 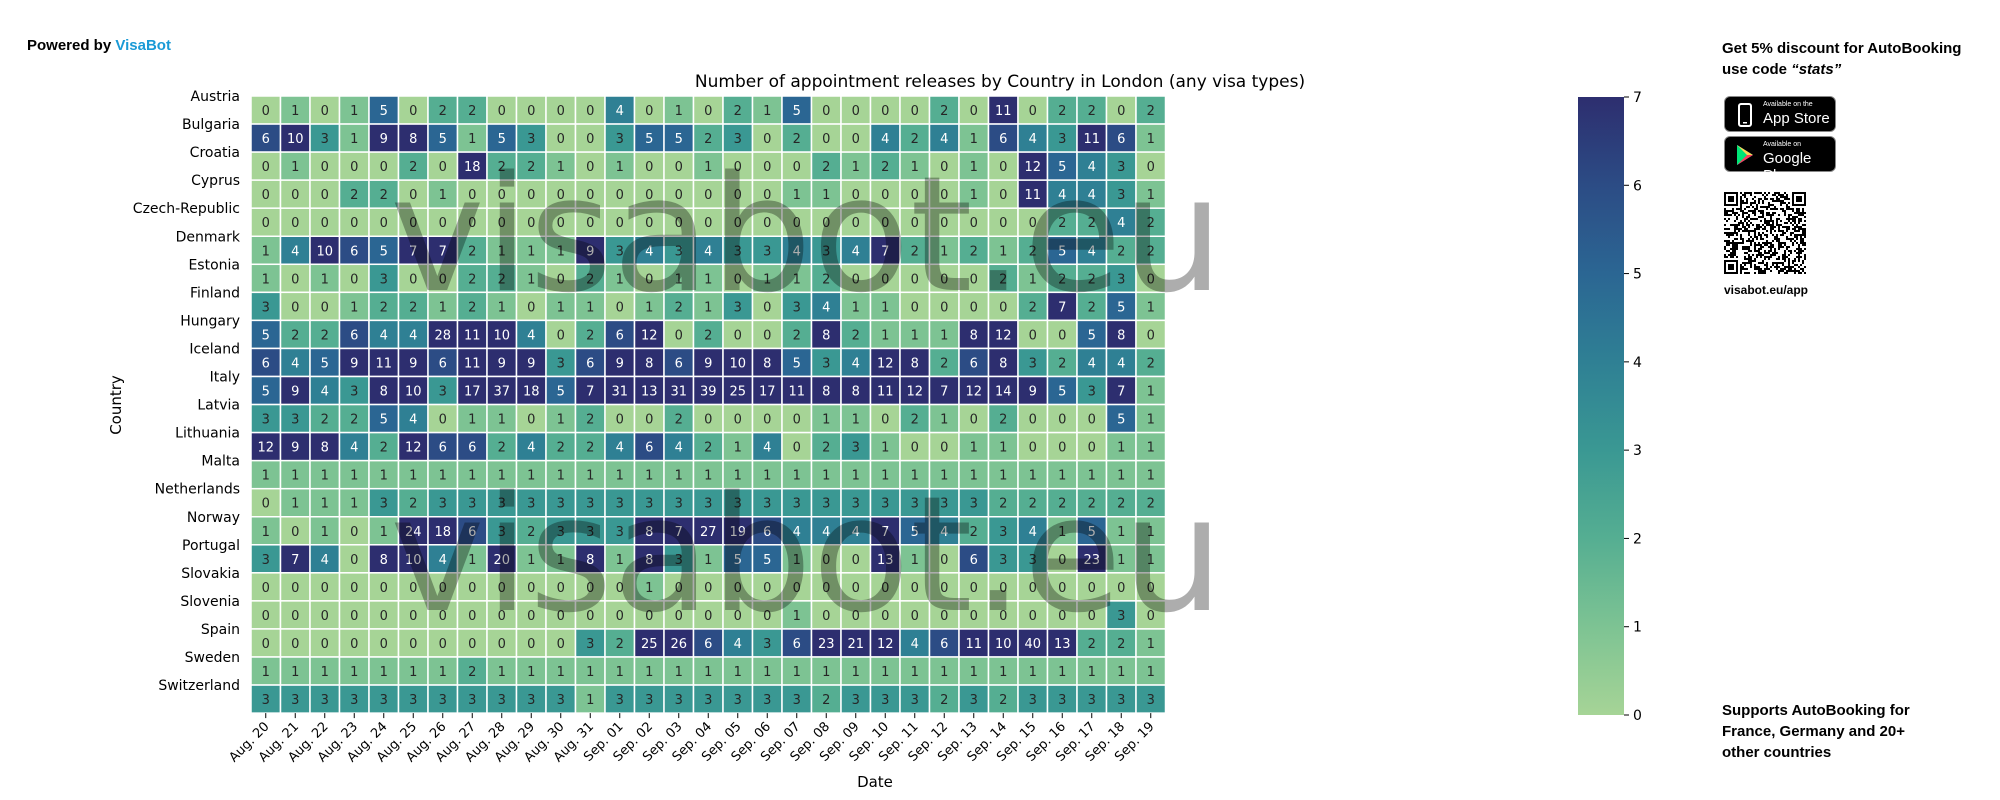 What do you see at coordinates (220, 630) in the screenshot?
I see `y-tick-label: Spain` at bounding box center [220, 630].